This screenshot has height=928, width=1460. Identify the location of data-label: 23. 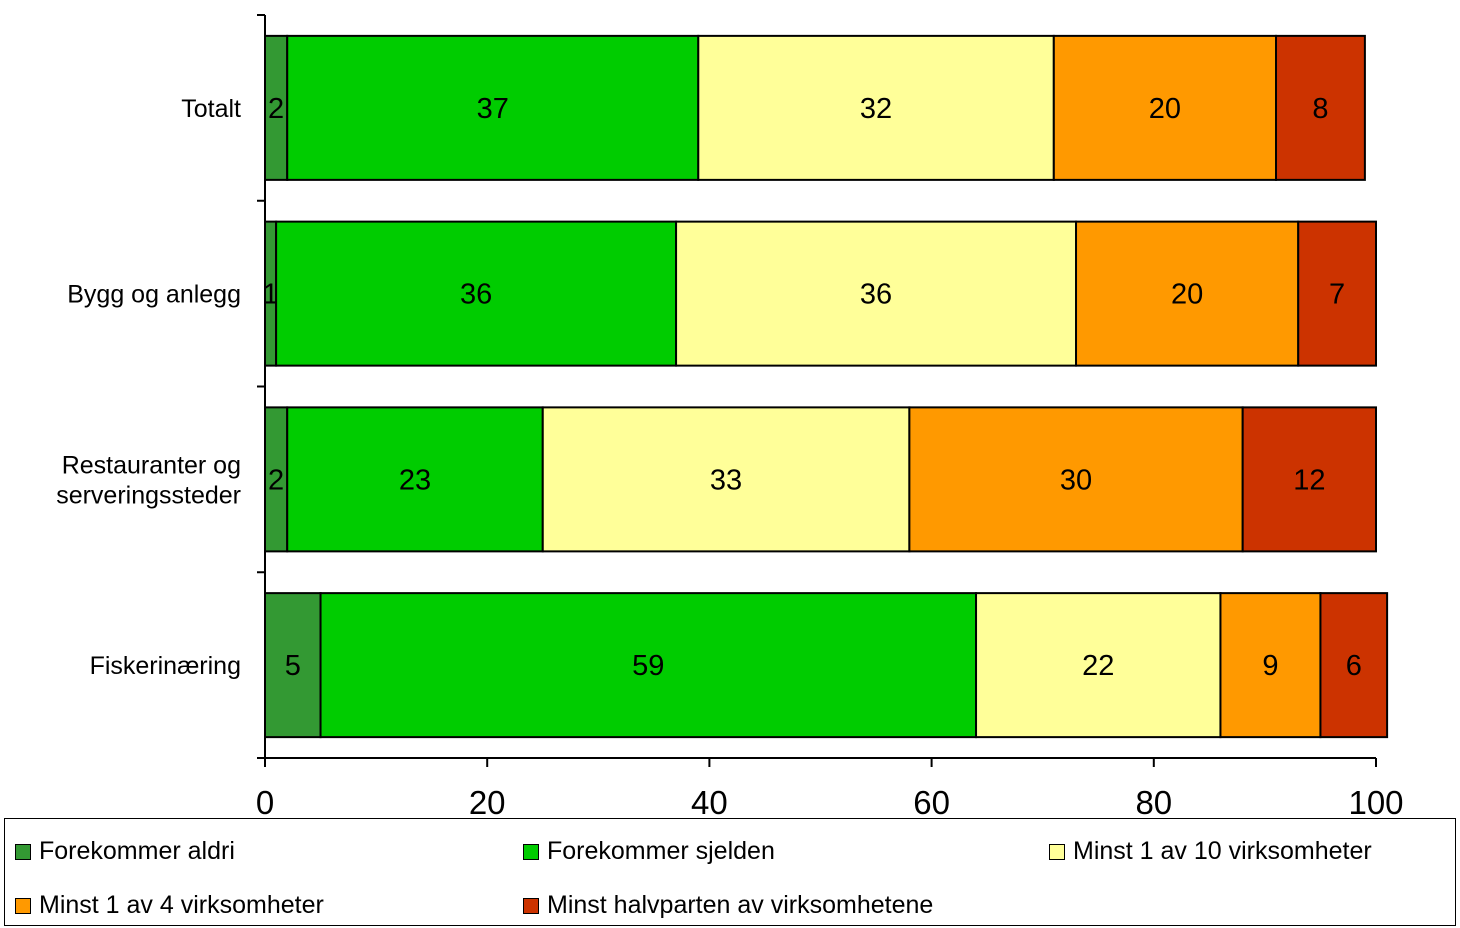
(415, 480).